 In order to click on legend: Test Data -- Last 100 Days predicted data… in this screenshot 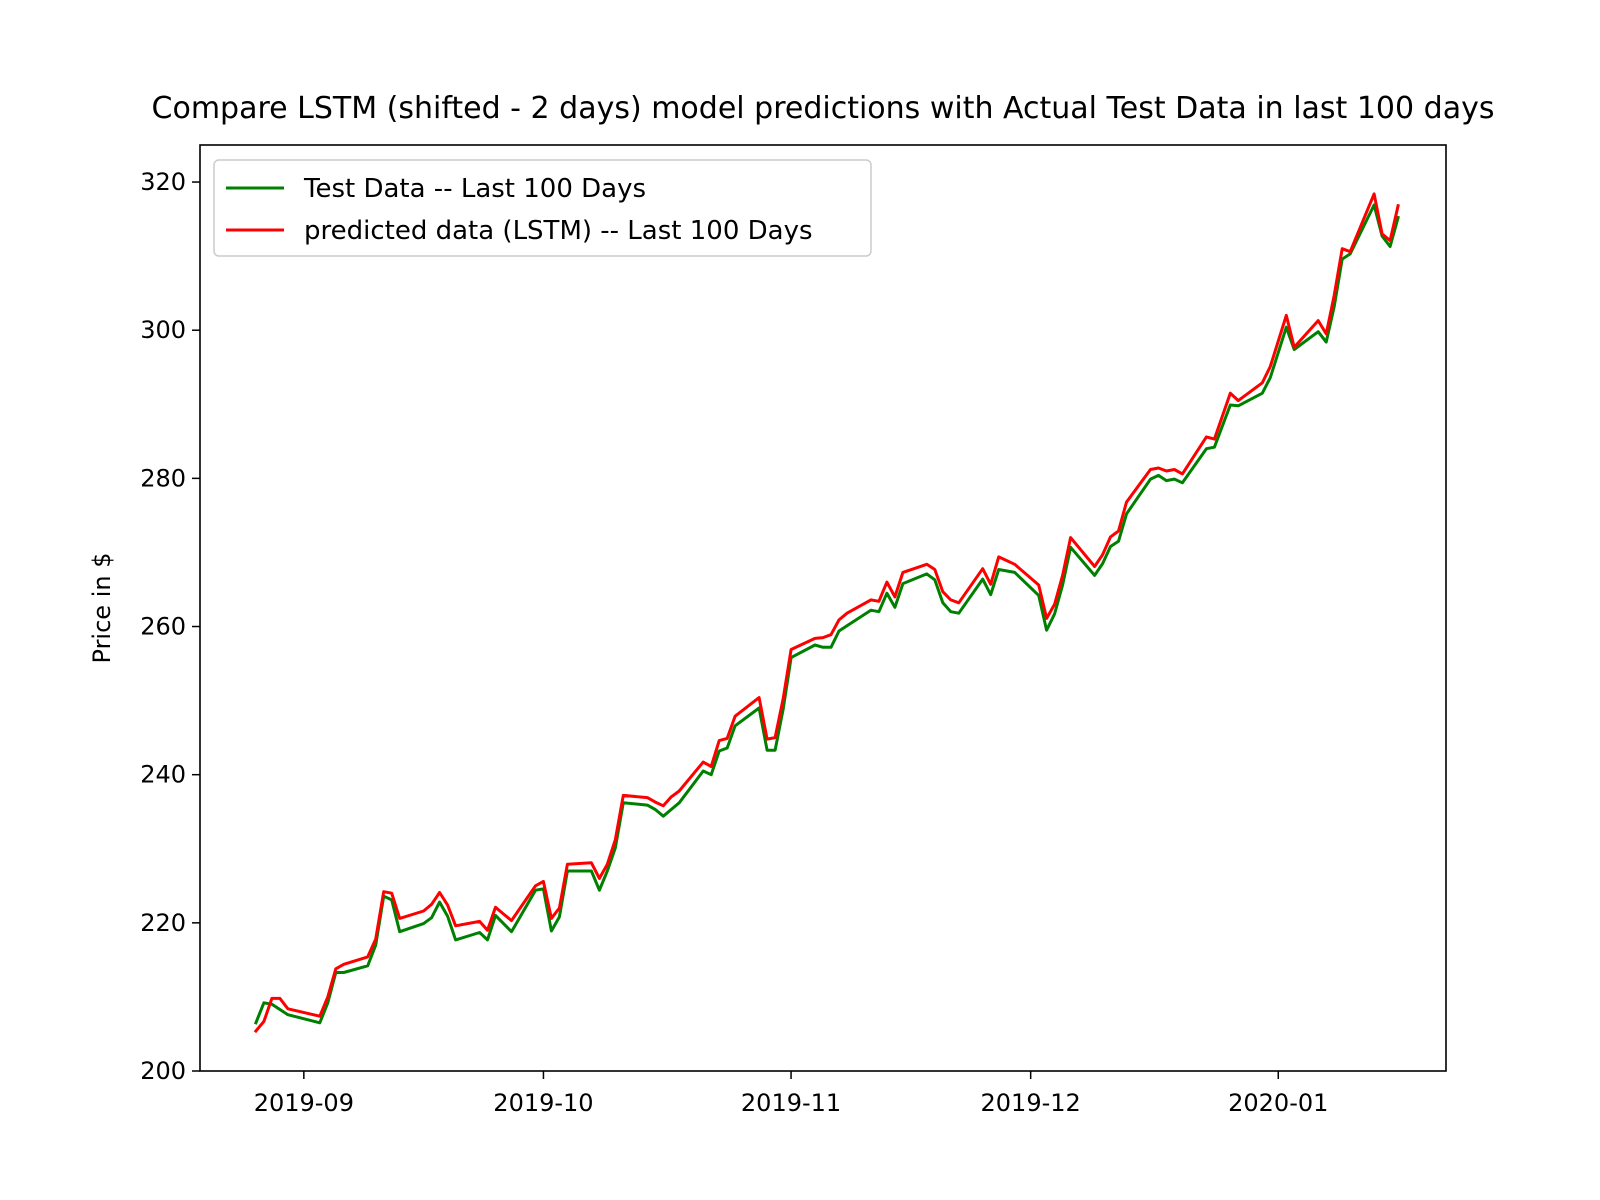, I will do `click(542, 208)`.